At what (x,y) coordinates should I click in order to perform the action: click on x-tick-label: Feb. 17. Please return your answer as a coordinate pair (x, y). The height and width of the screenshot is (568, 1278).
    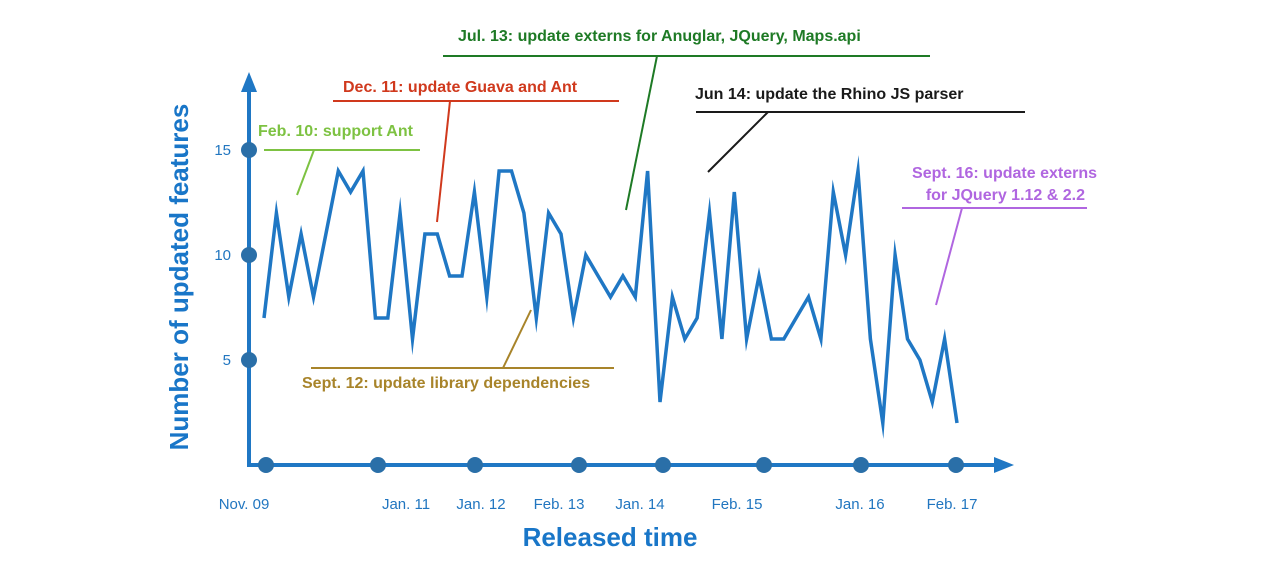
    Looking at the image, I should click on (952, 504).